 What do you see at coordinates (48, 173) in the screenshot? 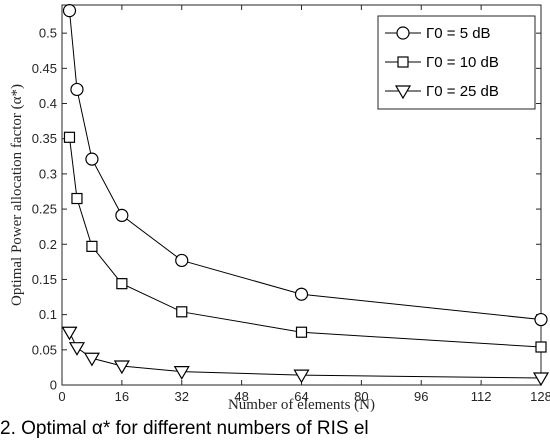
I see `y-tick-label: 0.3` at bounding box center [48, 173].